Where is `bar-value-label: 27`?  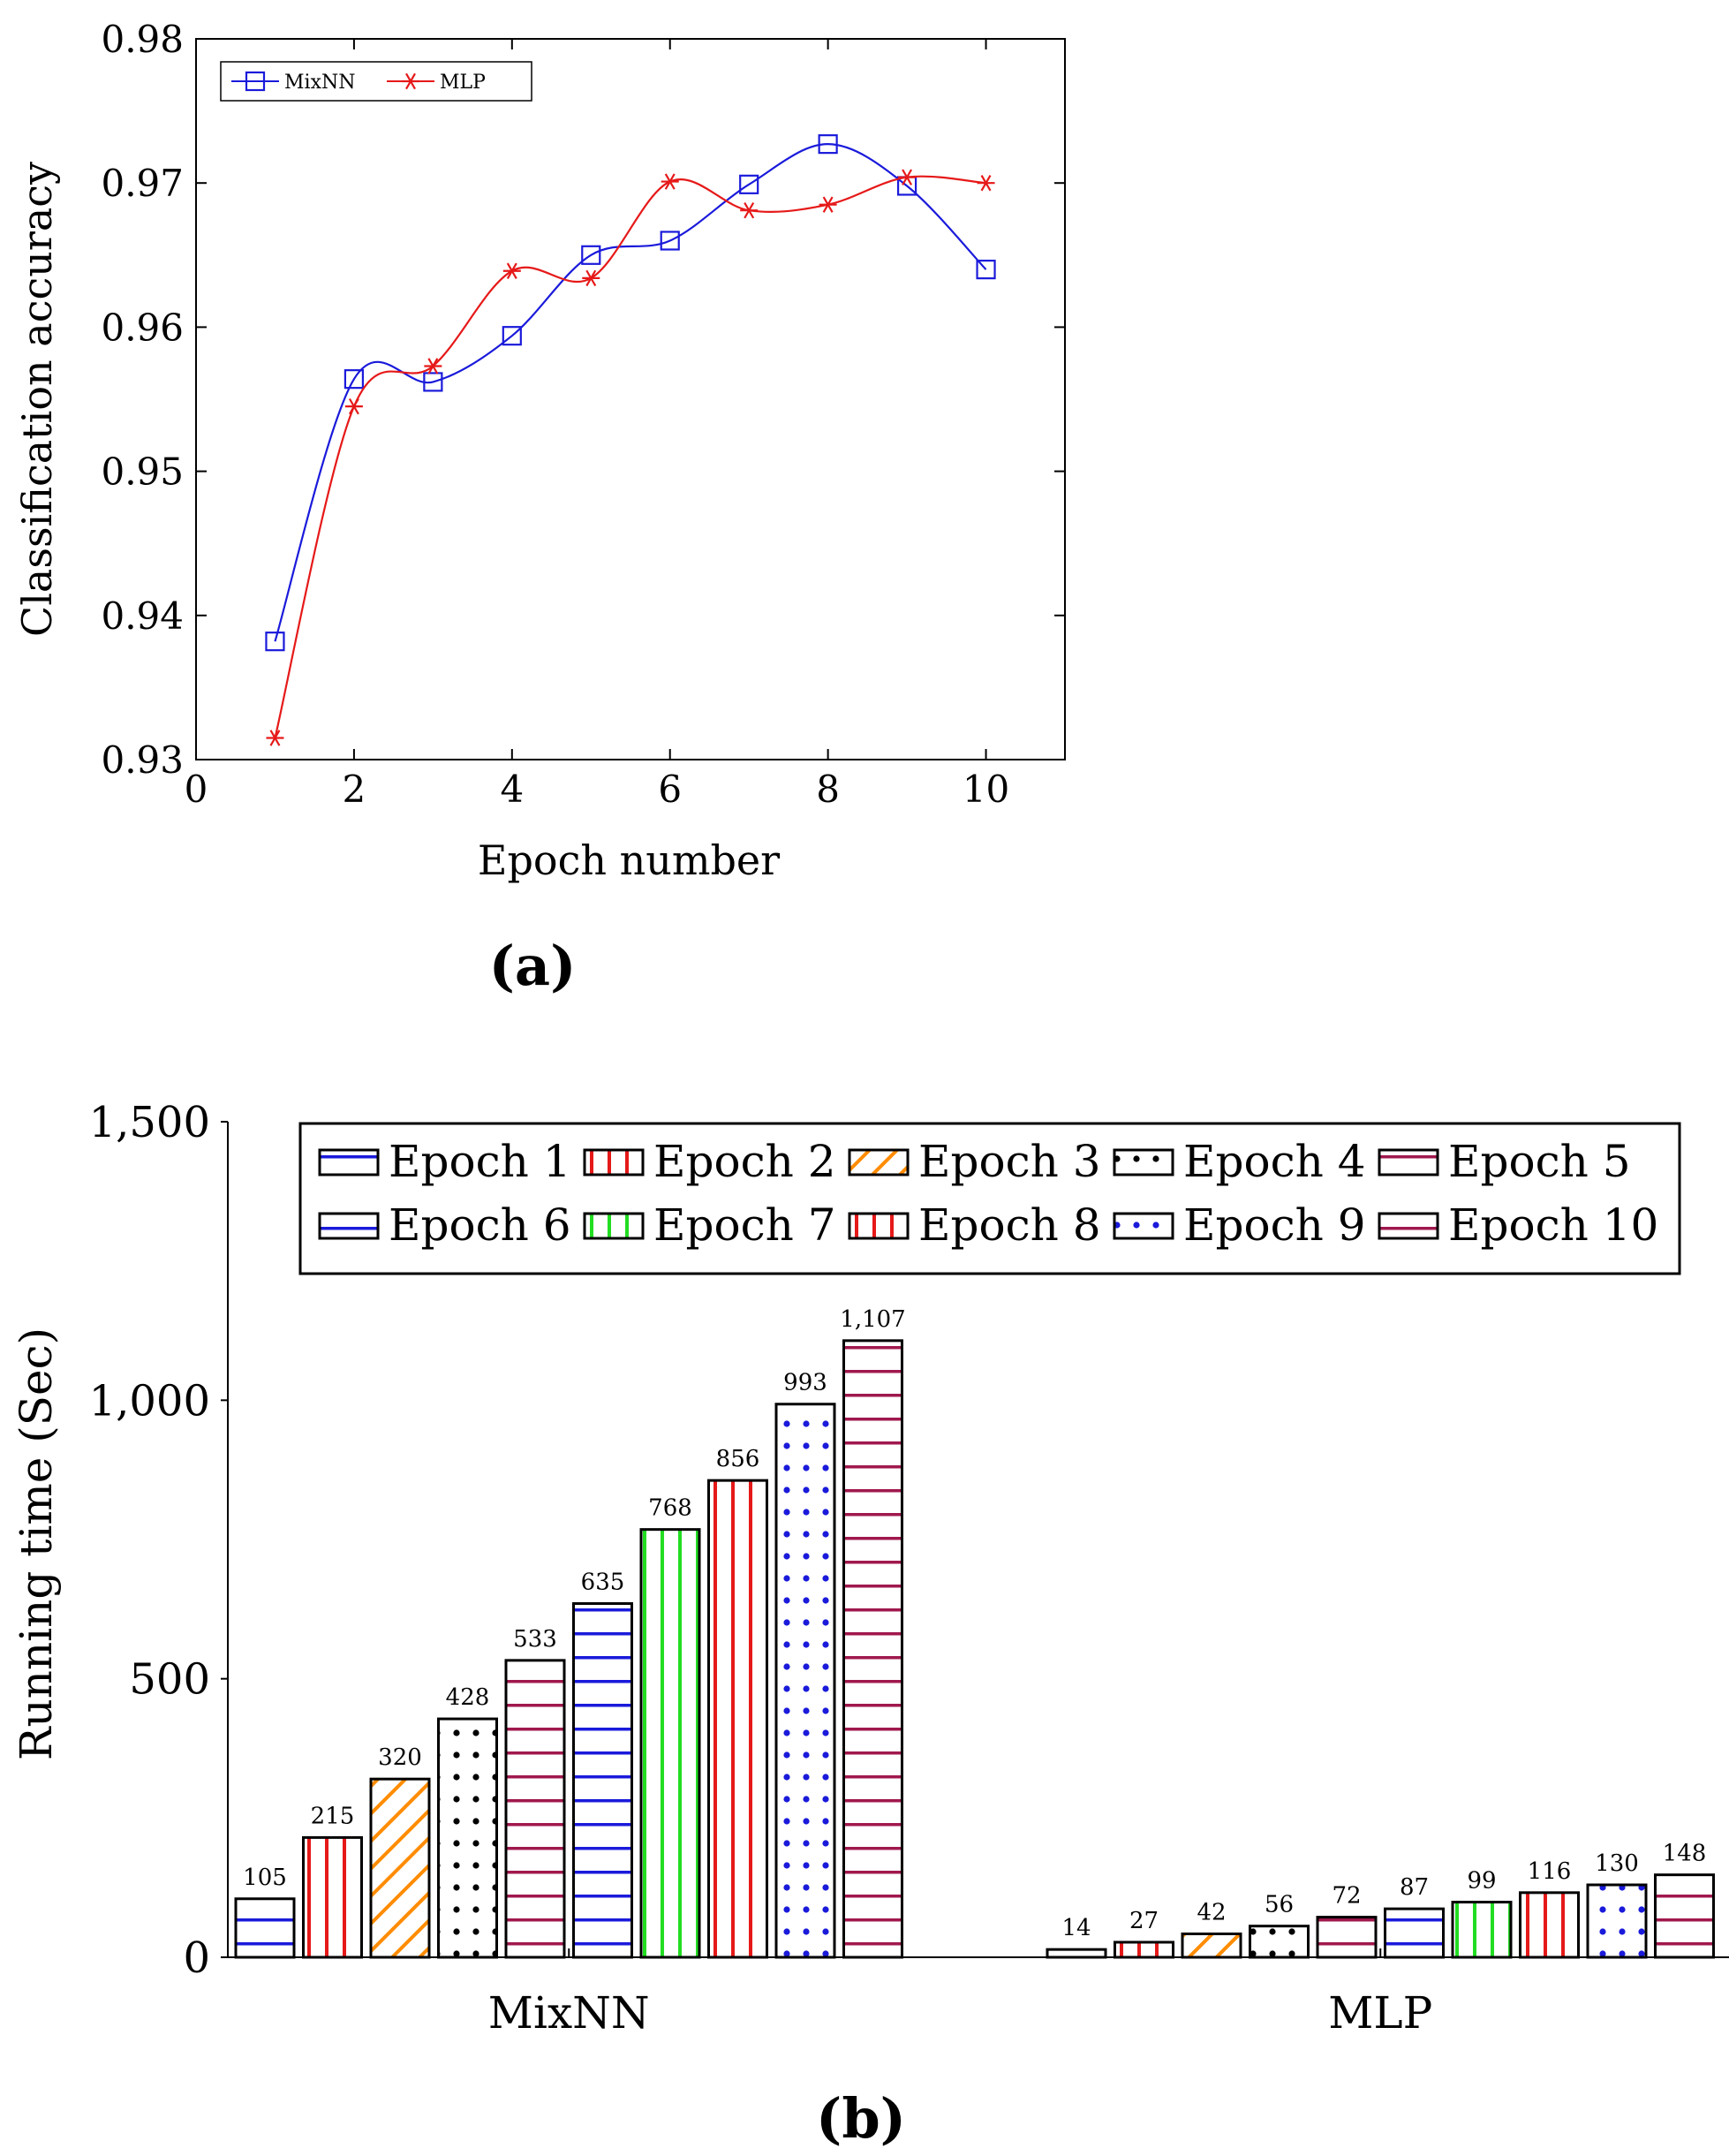
bar-value-label: 27 is located at coordinates (1144, 1921).